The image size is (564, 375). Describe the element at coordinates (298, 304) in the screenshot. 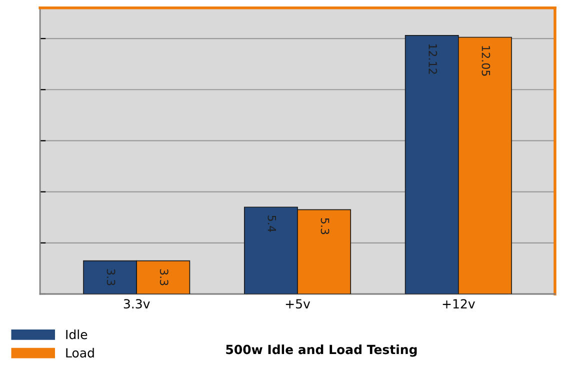

I see `x-tick-label: +5v` at that location.